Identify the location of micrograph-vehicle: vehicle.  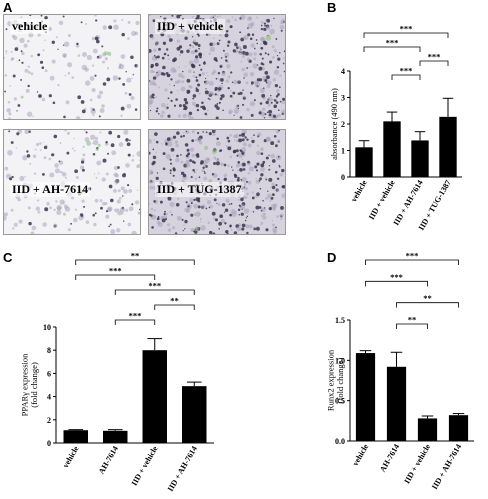
(72, 67).